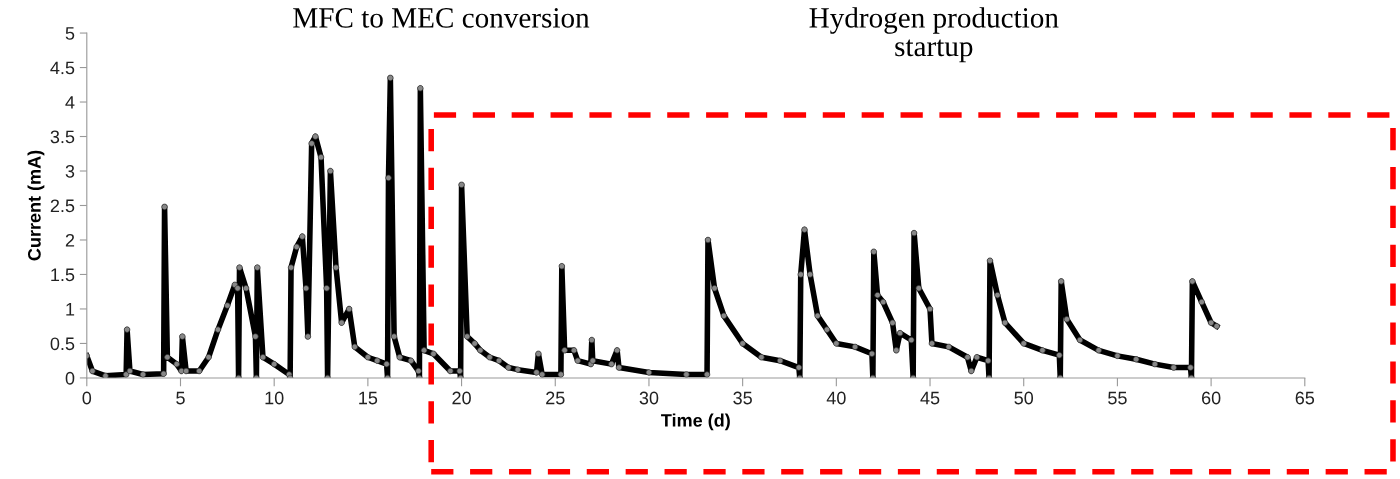 The image size is (1400, 479). What do you see at coordinates (70, 171) in the screenshot?
I see `y-tick-label: 3` at bounding box center [70, 171].